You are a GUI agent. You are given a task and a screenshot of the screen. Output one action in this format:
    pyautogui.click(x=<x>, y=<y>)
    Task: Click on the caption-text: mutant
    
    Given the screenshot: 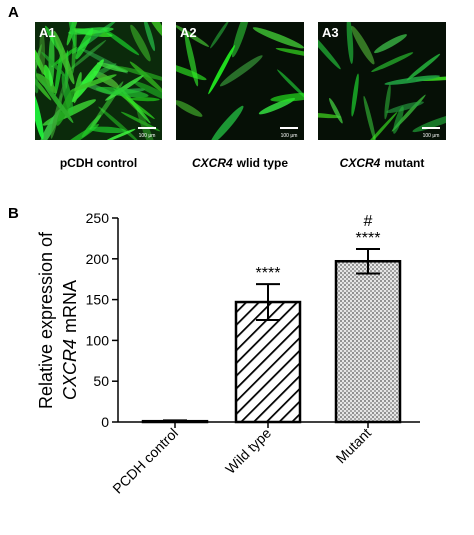 What is the action you would take?
    pyautogui.click(x=404, y=163)
    